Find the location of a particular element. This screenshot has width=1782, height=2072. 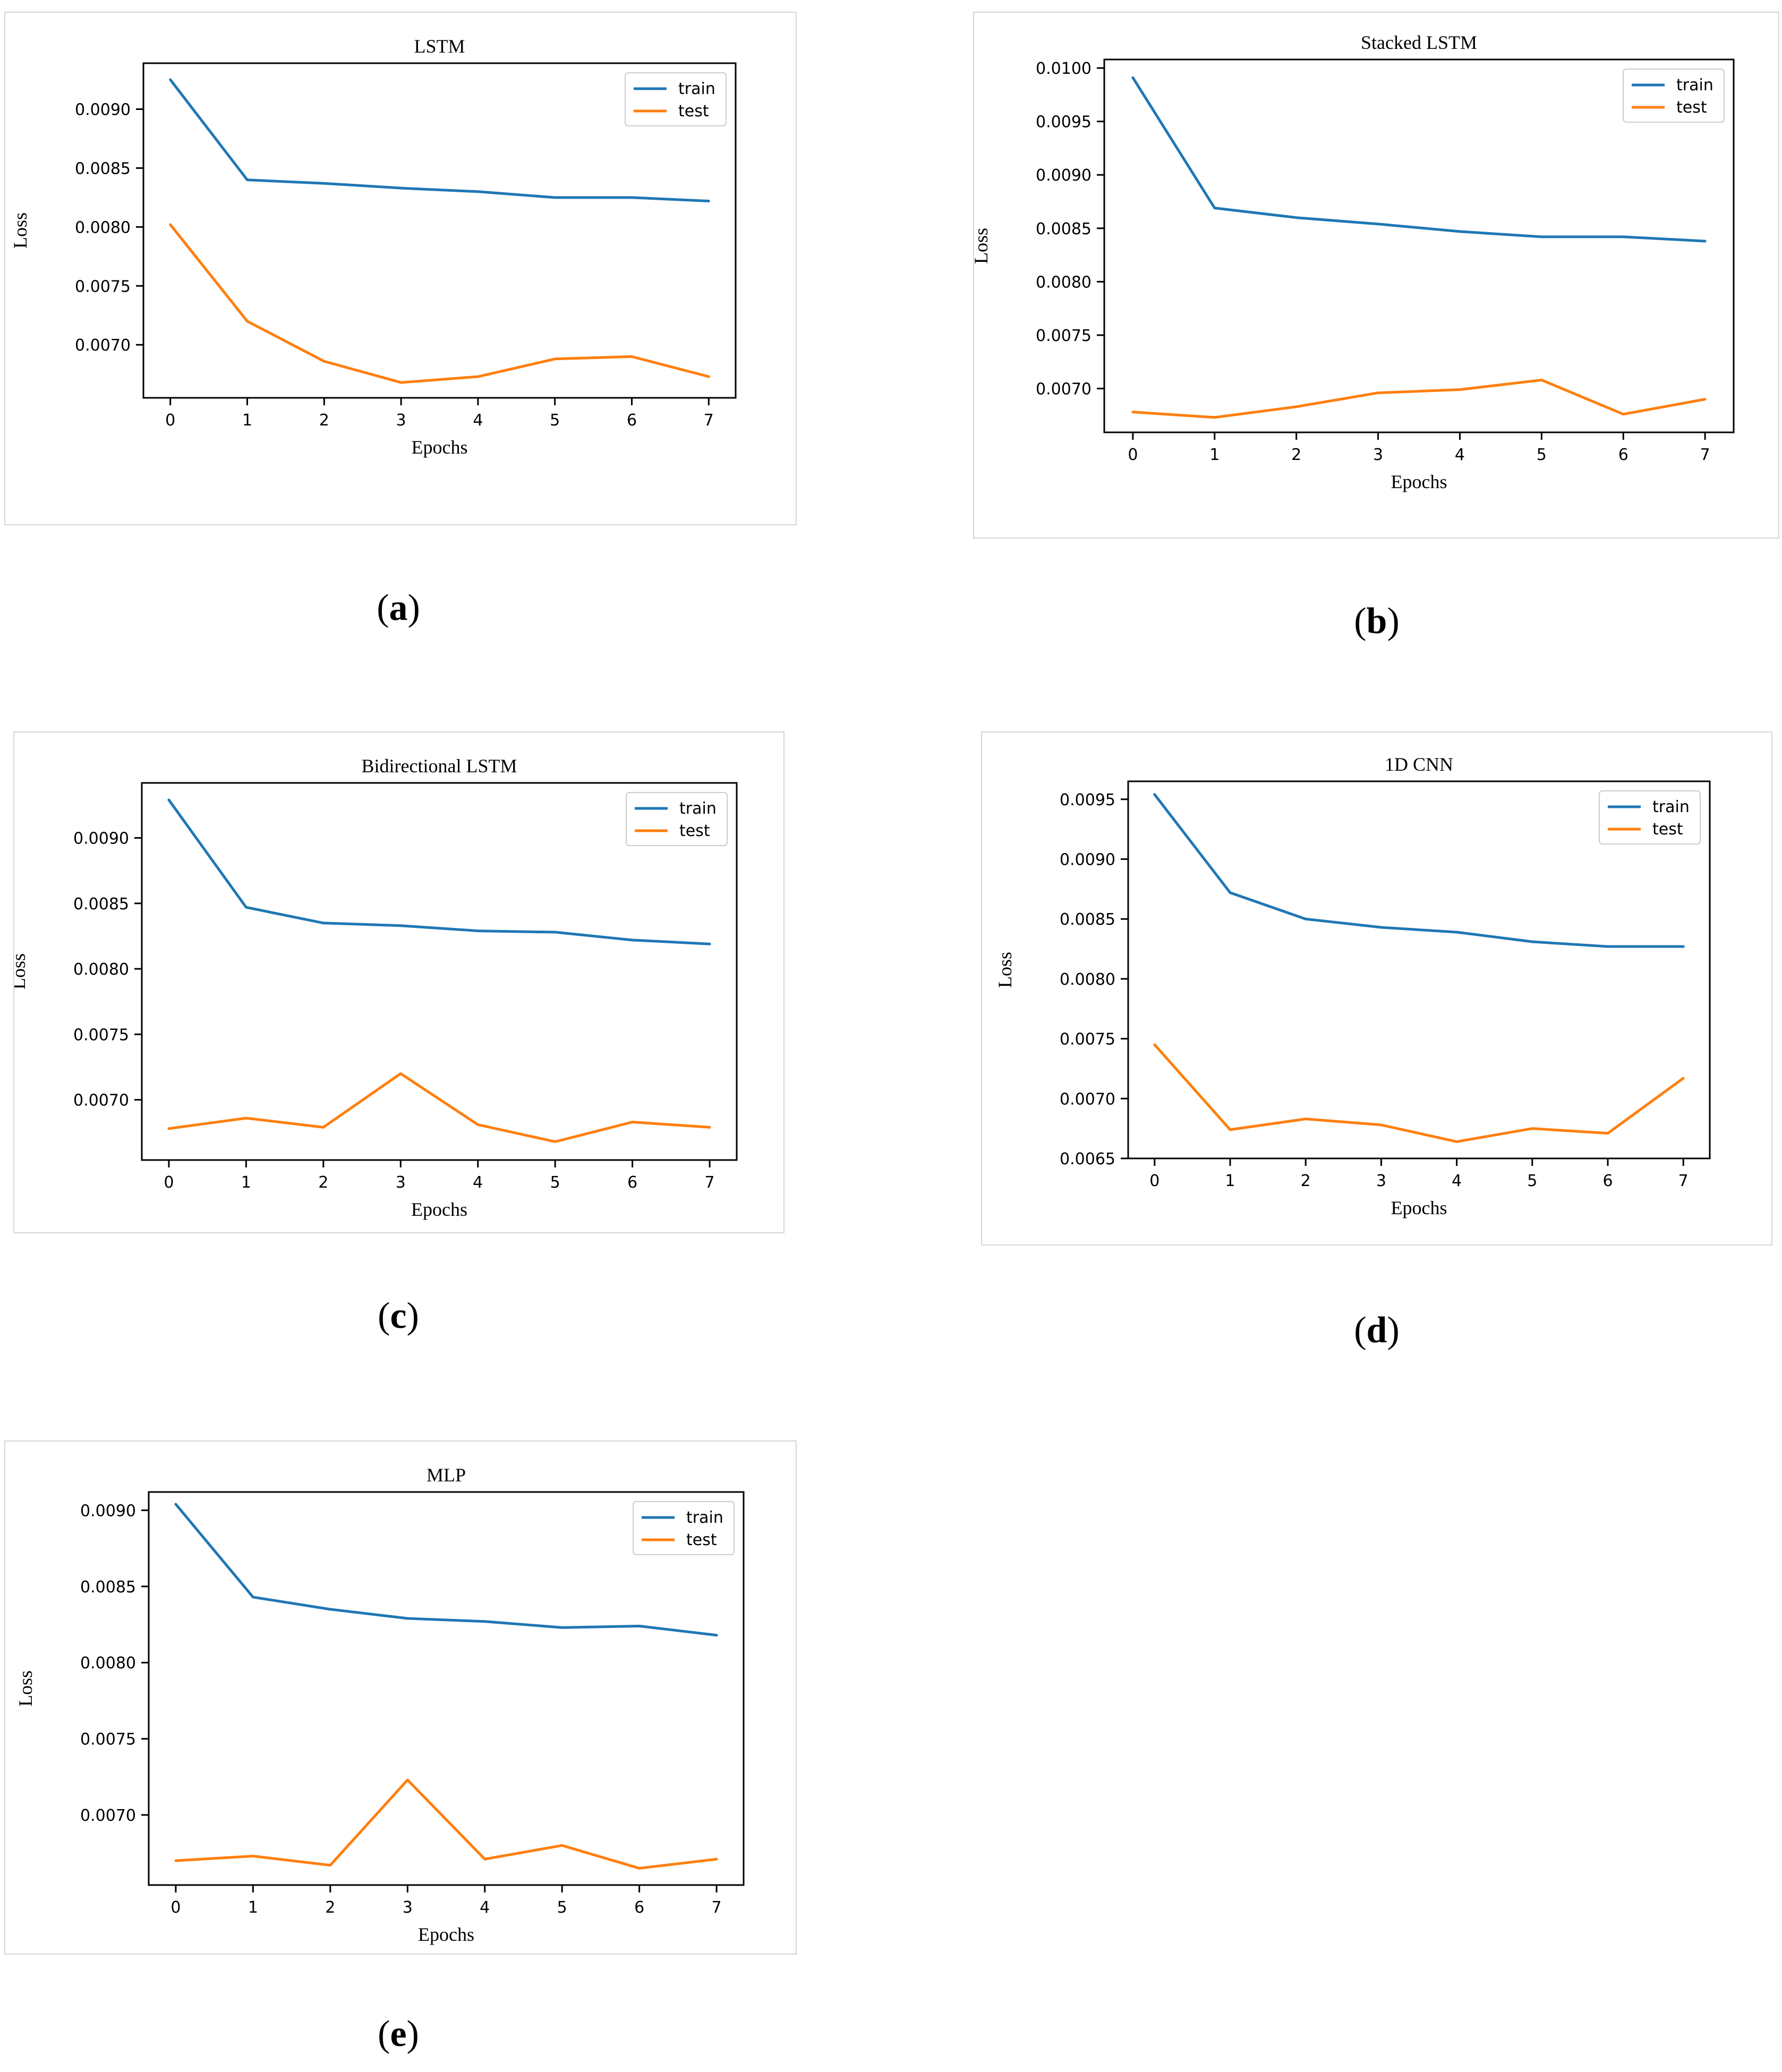

caption-e: (e) is located at coordinates (398, 2034).